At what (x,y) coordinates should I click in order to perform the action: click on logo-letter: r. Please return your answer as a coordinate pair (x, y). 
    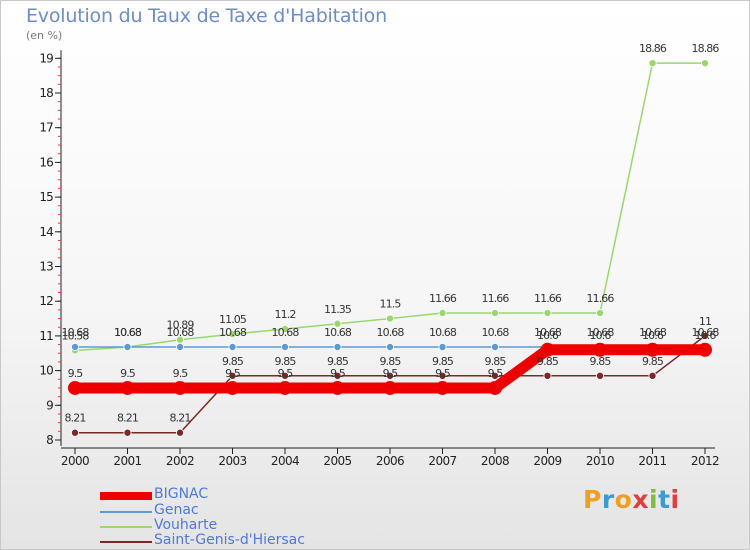
    Looking at the image, I should click on (608, 499).